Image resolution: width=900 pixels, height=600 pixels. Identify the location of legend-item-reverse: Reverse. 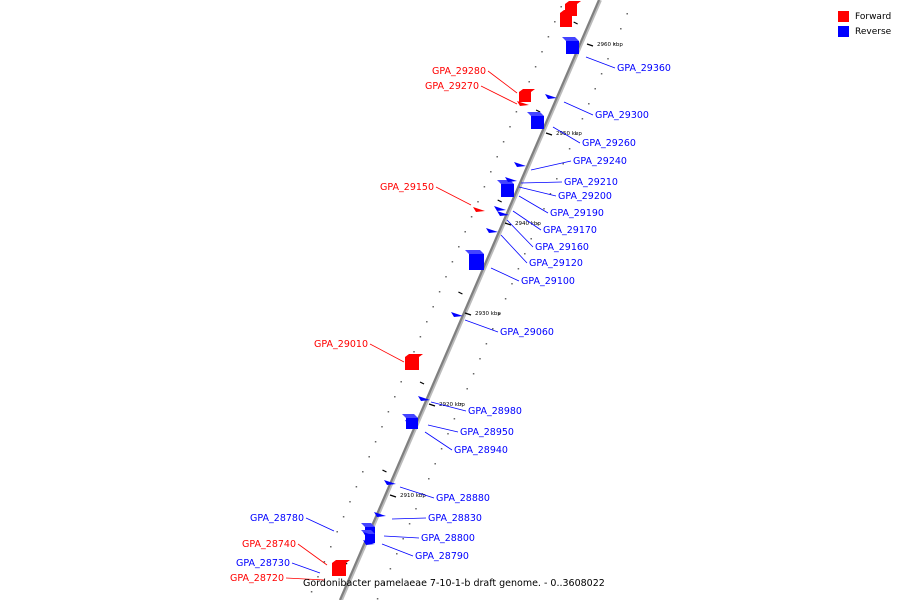
(864, 31).